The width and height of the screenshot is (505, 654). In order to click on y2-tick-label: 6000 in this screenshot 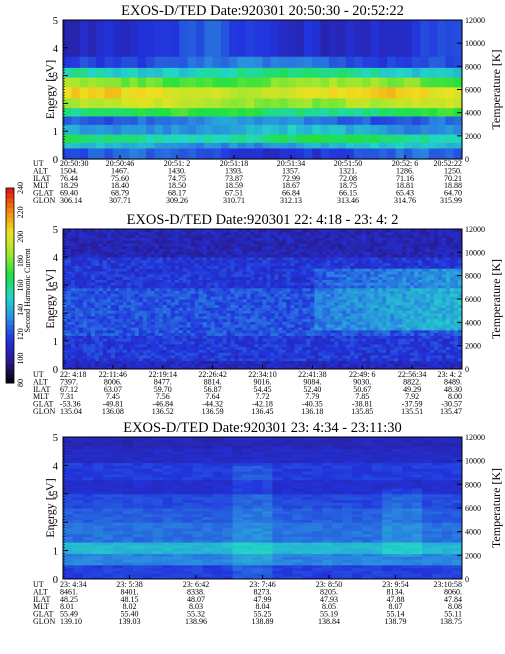, I will do `click(473, 90)`.